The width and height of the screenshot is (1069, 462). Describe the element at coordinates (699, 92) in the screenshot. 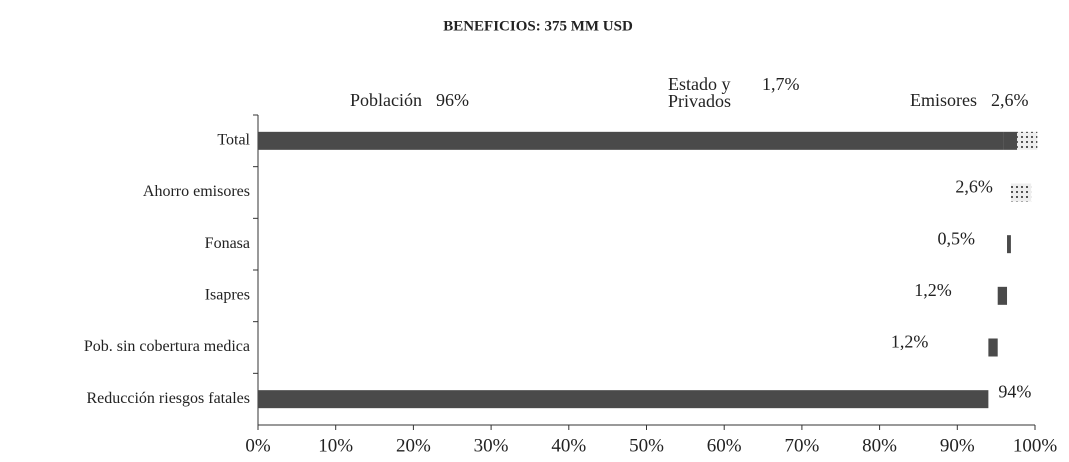

I see `segment-name: Estado y Privados` at that location.